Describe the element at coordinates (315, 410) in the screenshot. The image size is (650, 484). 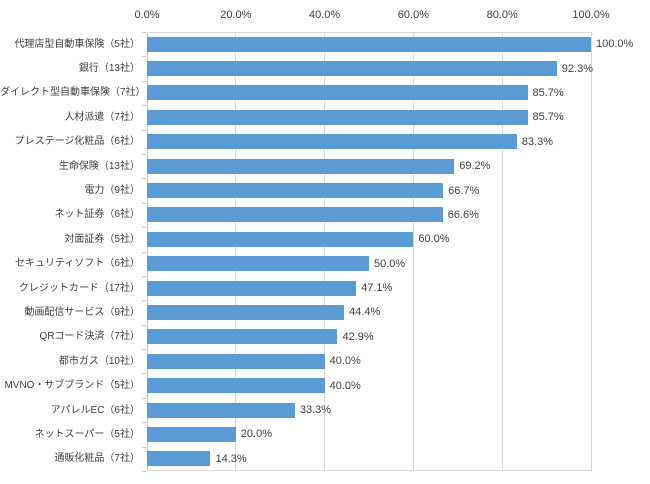
I see `data-label: 33.3%` at that location.